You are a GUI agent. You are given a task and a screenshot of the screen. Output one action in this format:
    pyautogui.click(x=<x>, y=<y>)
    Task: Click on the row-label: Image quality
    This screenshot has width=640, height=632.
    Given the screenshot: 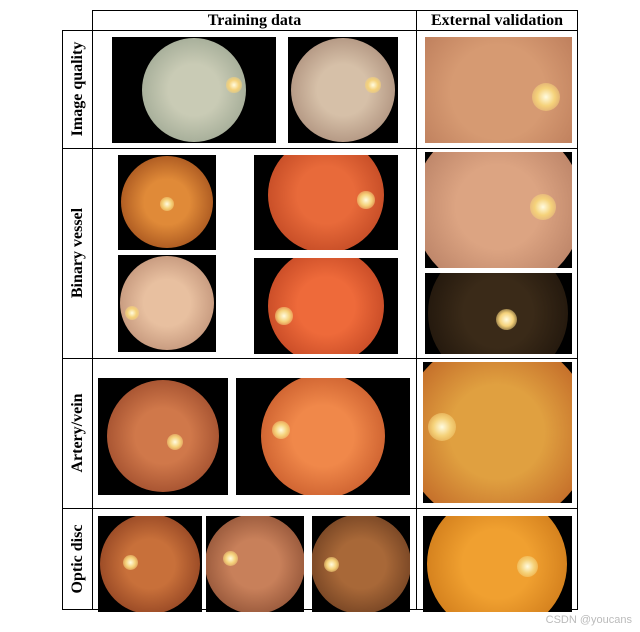 What is the action you would take?
    pyautogui.click(x=77, y=89)
    